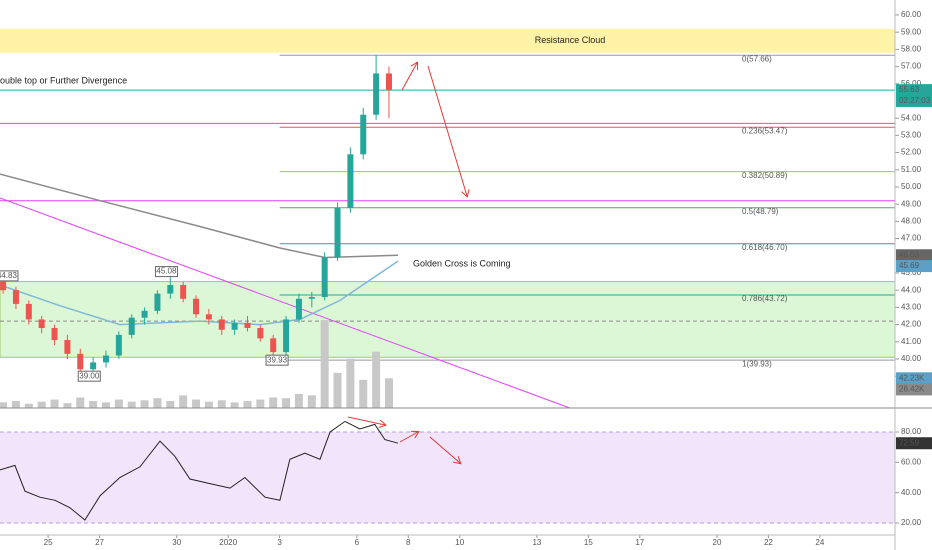 Image resolution: width=932 pixels, height=550 pixels. I want to click on y-tick-label: 53.00, so click(911, 134).